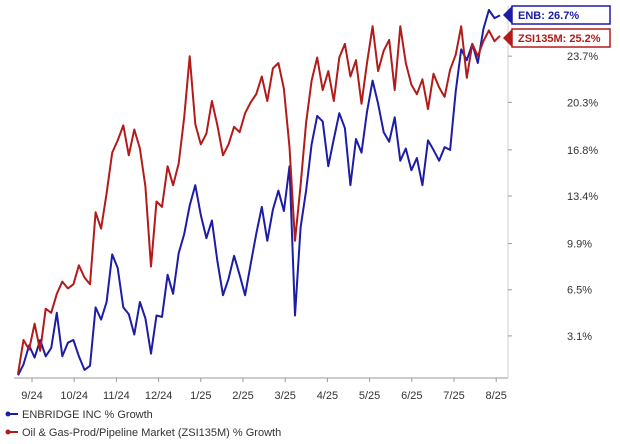 The image size is (620, 444). I want to click on legend-item-enb: ENBRIDGE INC % Growth, so click(79, 415).